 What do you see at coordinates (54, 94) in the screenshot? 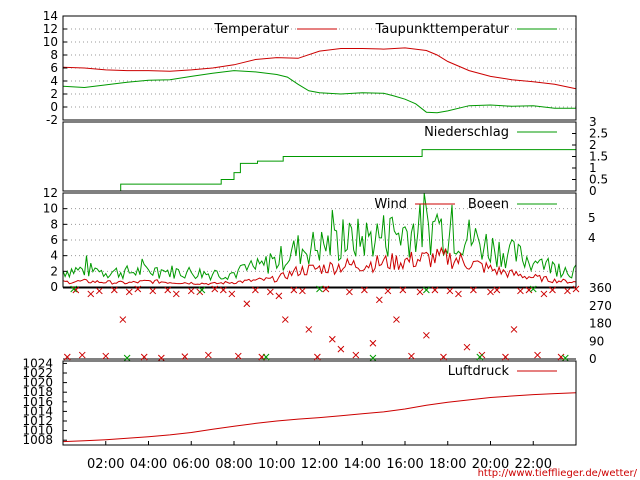
I see `temperature-ytick-label: 2` at bounding box center [54, 94].